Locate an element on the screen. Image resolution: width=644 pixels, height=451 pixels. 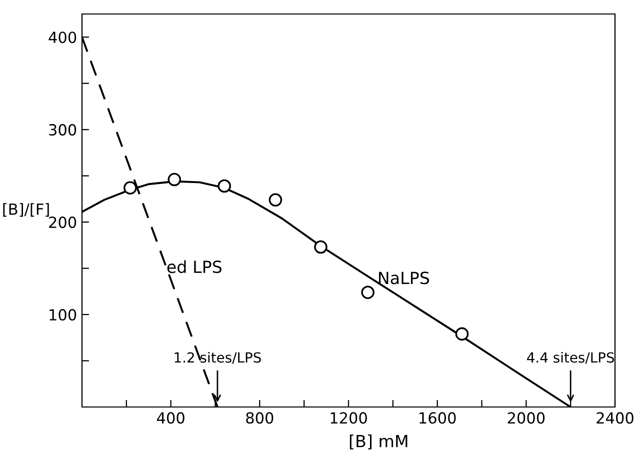
y-tick-label: 300 is located at coordinates (62, 130).